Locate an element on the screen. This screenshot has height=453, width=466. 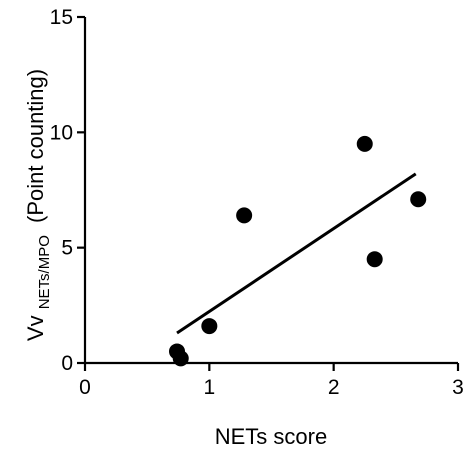
x-tick-label: 2 is located at coordinates (334, 387).